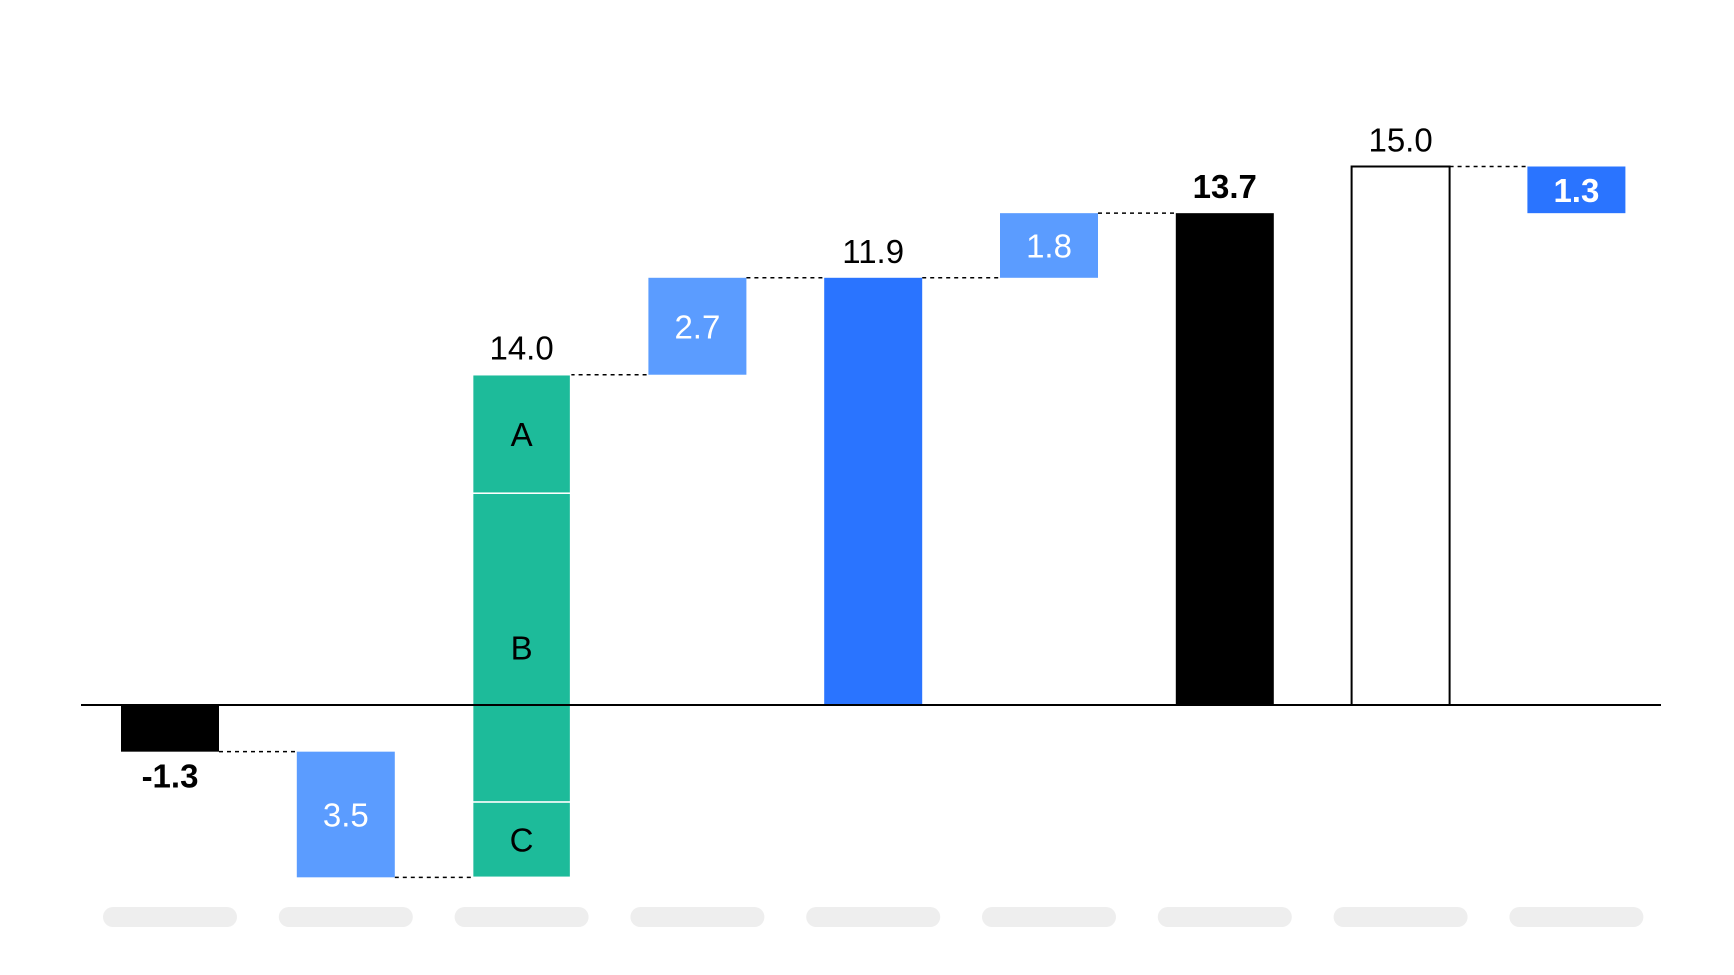 The width and height of the screenshot is (1734, 975). I want to click on segment-label-B: B, so click(522, 648).